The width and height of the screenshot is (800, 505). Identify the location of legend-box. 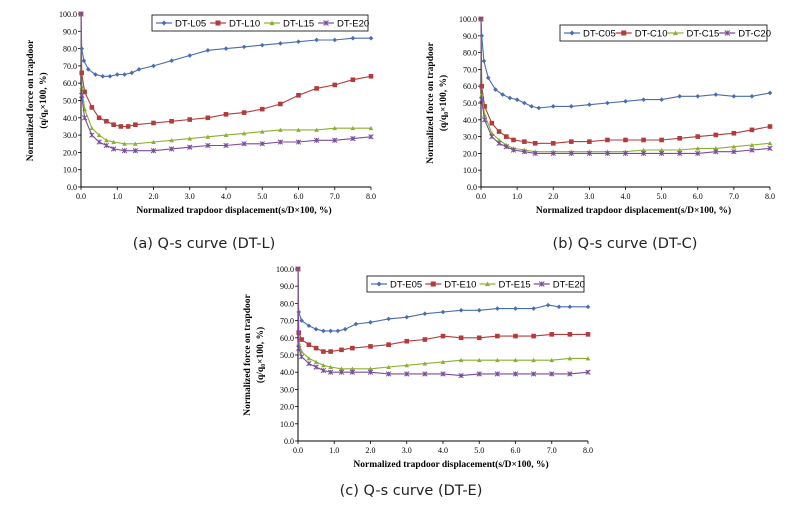
(663, 33).